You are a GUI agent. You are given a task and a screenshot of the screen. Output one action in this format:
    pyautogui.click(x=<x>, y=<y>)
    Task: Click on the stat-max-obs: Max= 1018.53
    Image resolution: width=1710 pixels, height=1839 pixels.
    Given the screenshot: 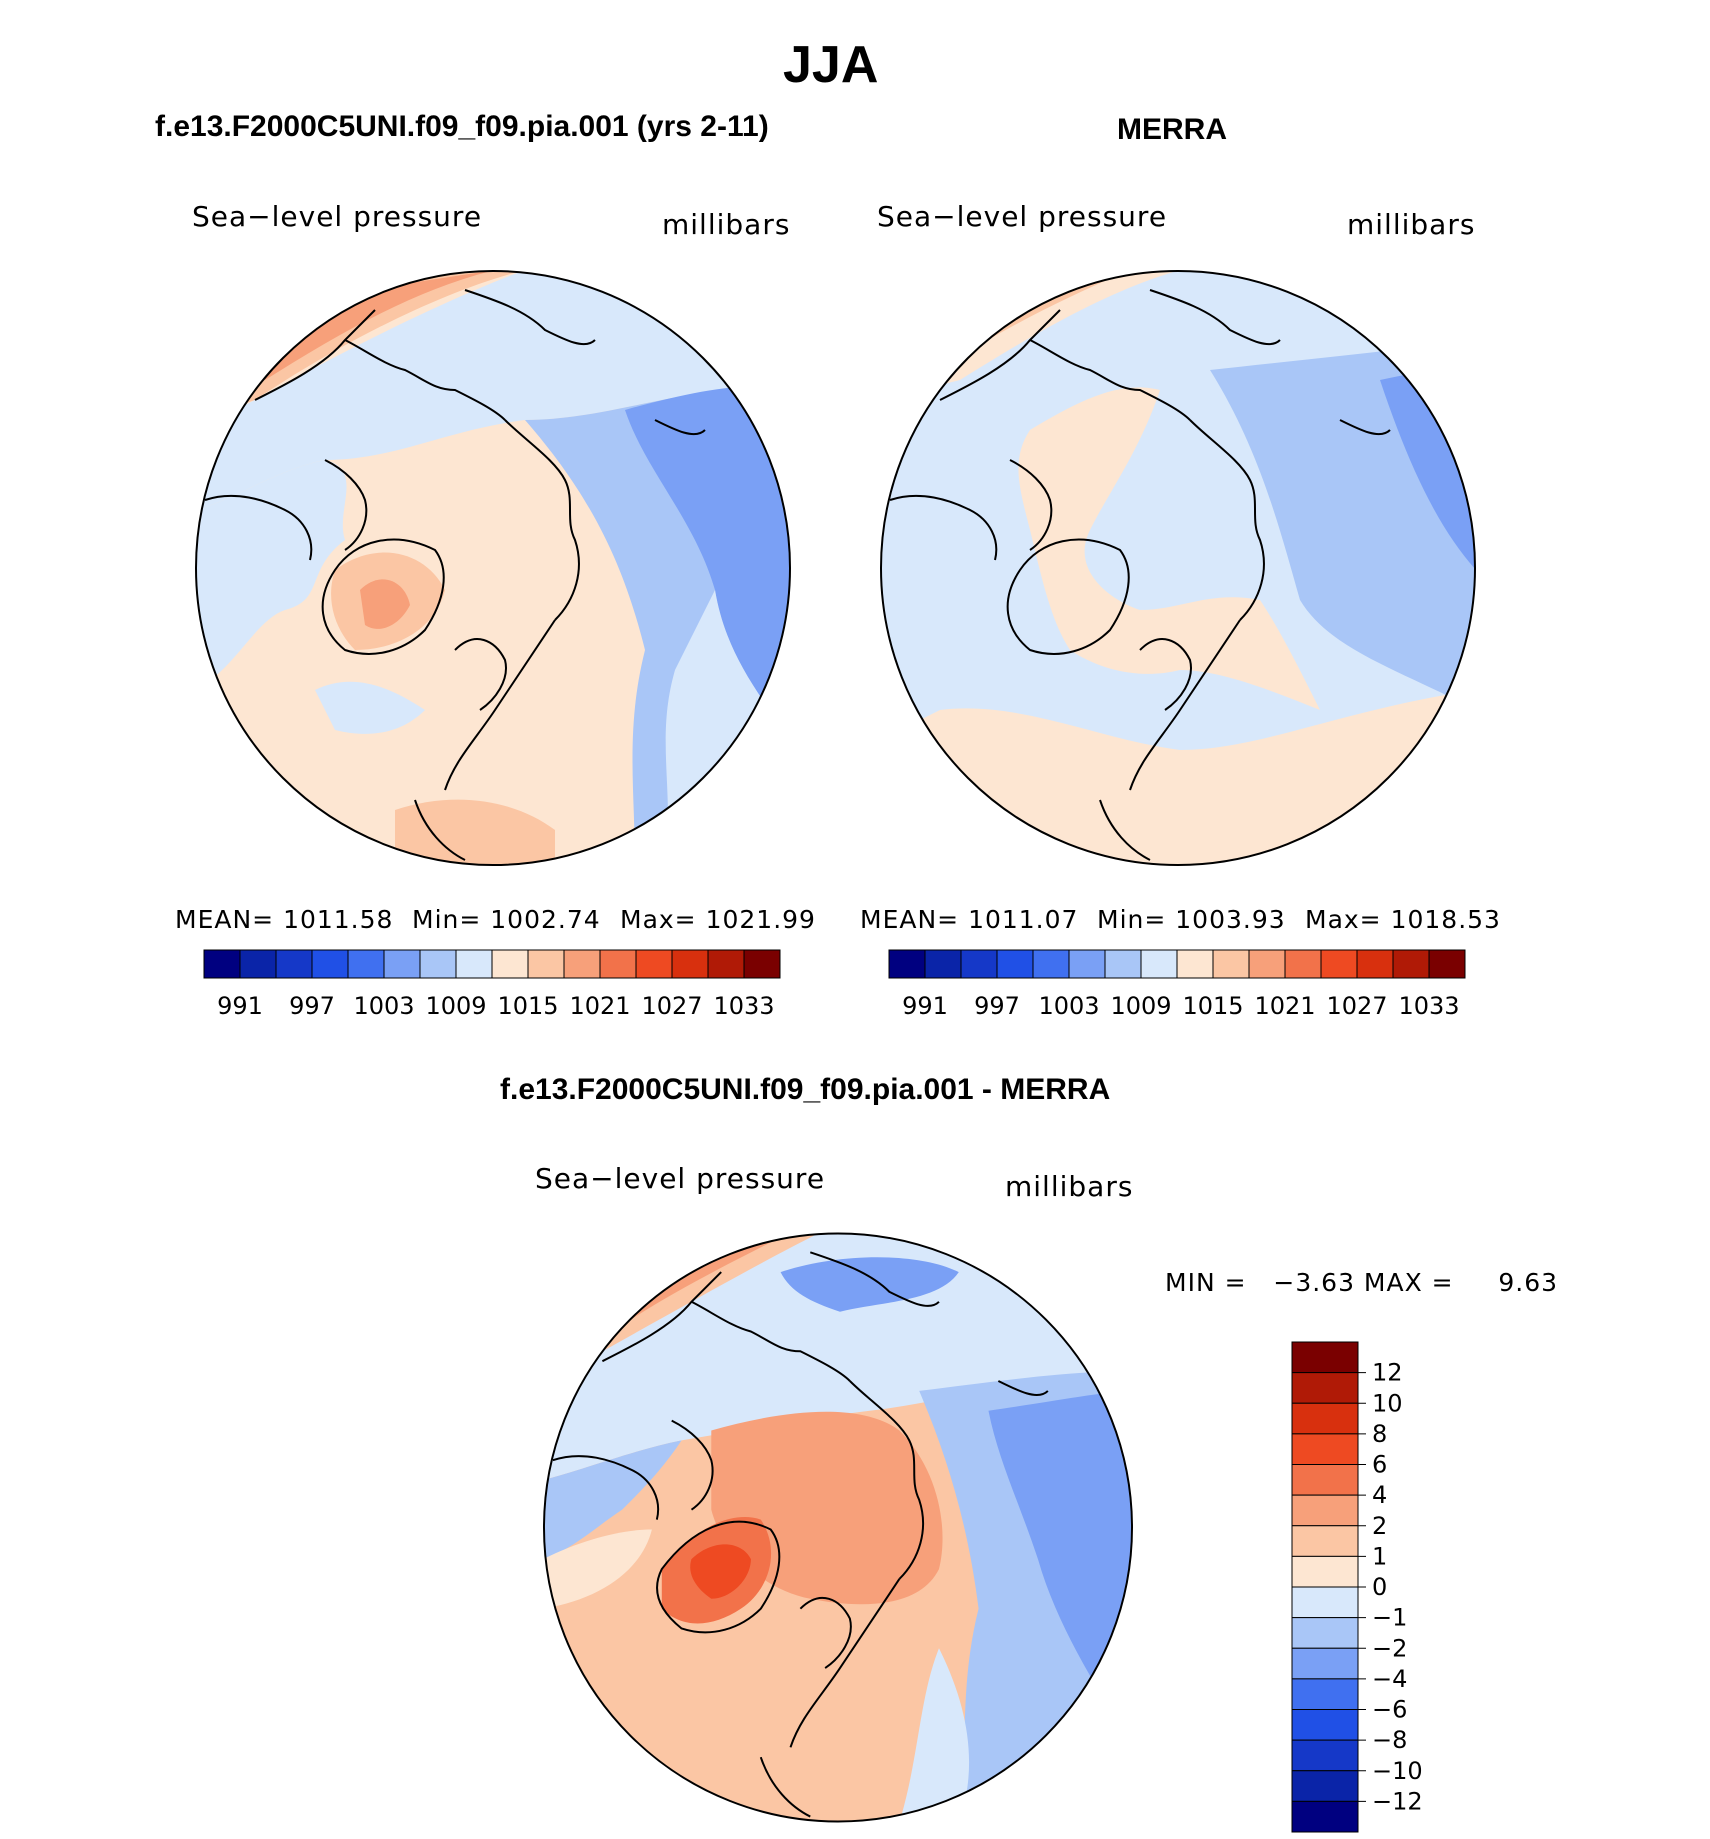 What is the action you would take?
    pyautogui.click(x=1403, y=919)
    